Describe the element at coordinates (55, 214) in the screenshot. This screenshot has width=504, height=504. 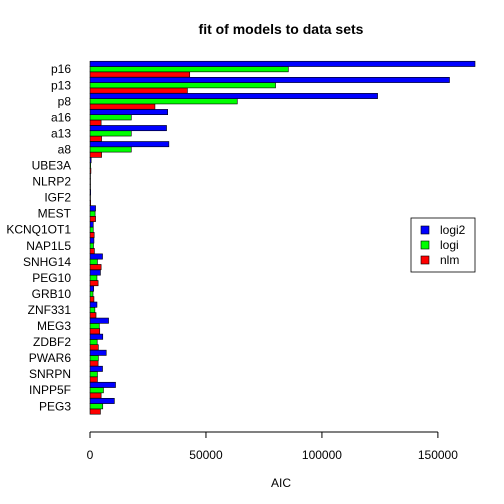
I see `y-tick-label: MEST` at that location.